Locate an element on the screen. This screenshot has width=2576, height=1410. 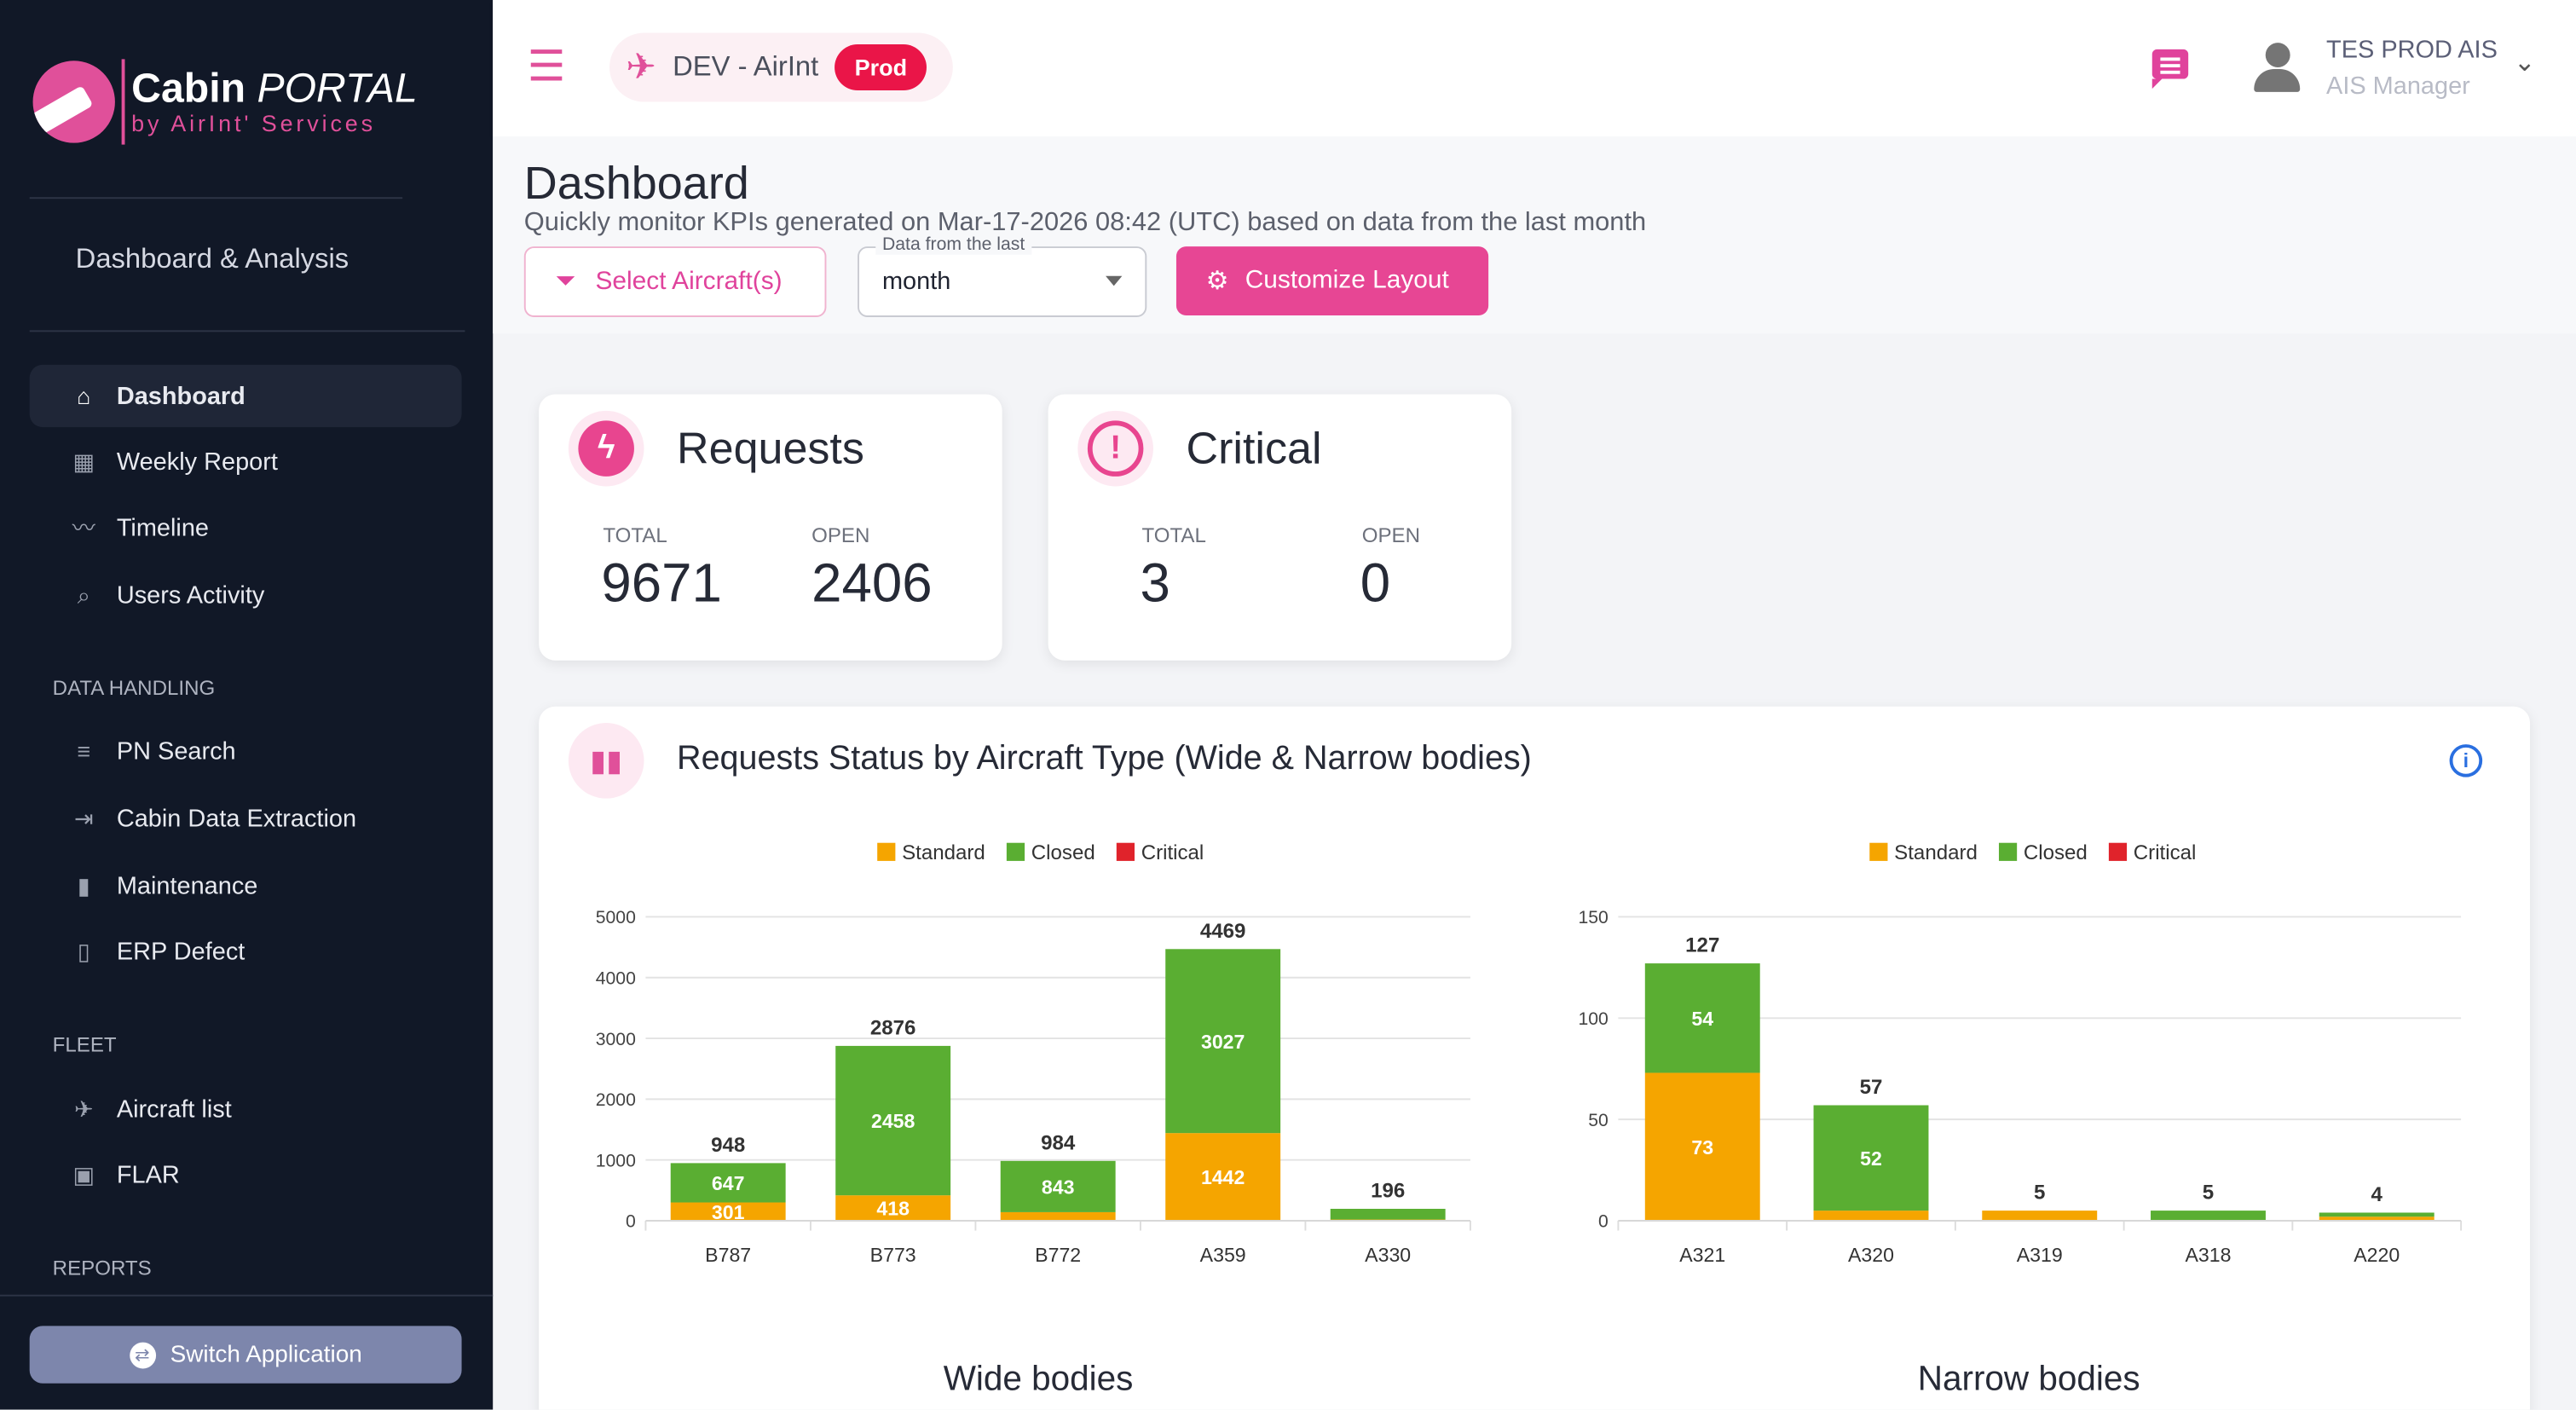
bar-segment-label: 2458 is located at coordinates (893, 1121).